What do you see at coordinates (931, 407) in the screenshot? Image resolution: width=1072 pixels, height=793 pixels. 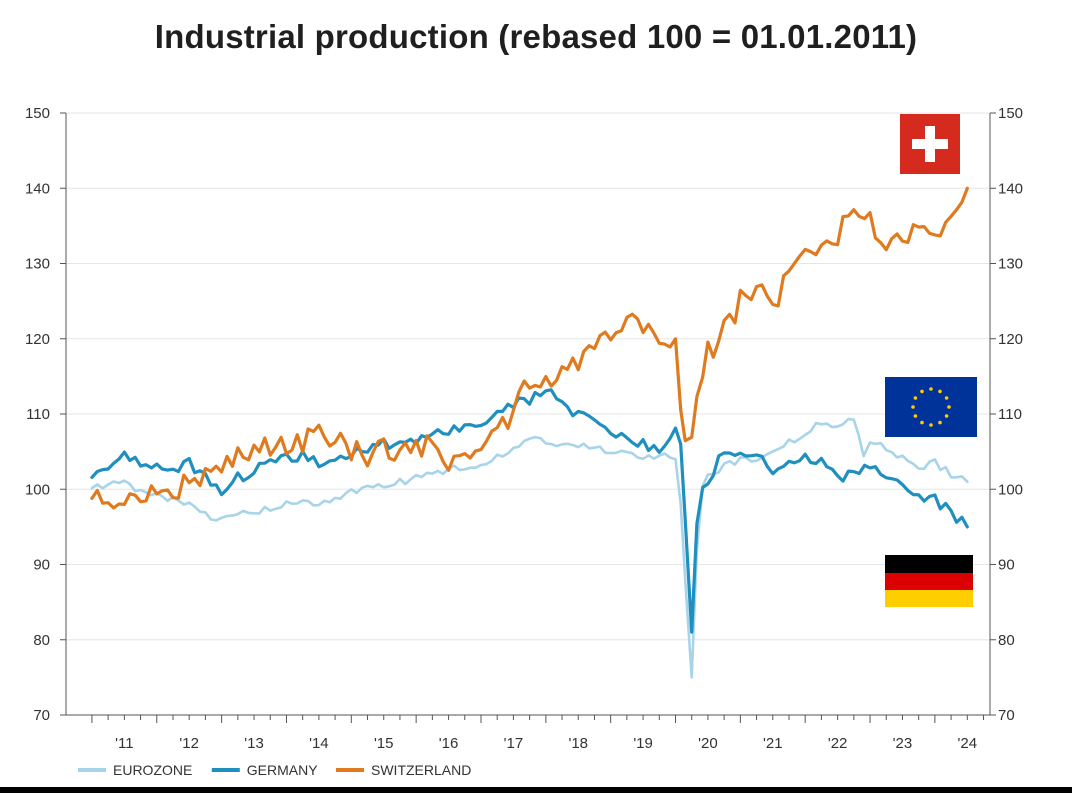 I see `flag-eu-icon` at bounding box center [931, 407].